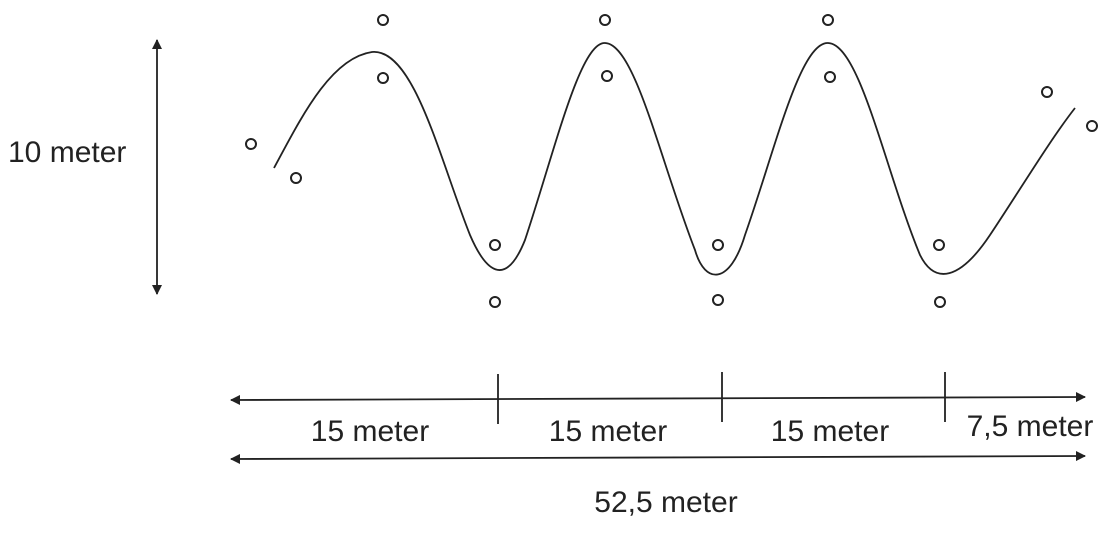  Describe the element at coordinates (658, 457) in the screenshot. I see `total-arrow` at that location.